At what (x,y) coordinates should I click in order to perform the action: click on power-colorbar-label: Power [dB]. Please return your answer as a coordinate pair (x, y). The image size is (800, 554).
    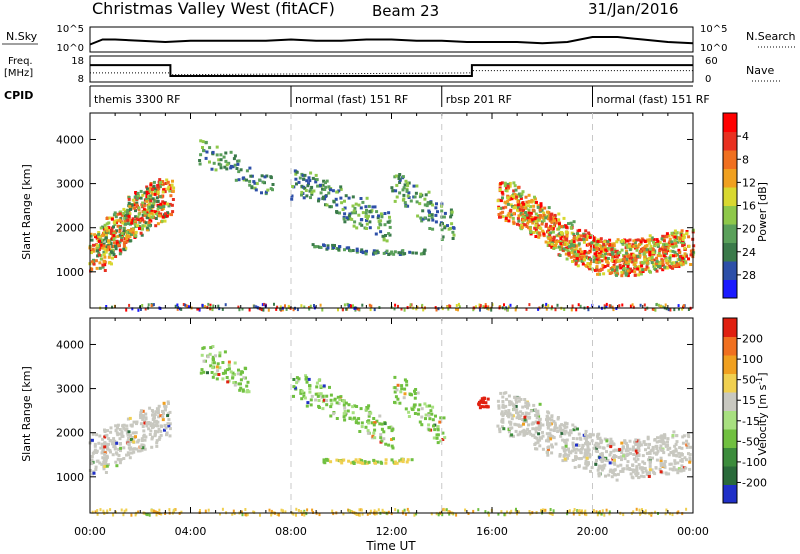
    Looking at the image, I should click on (762, 212).